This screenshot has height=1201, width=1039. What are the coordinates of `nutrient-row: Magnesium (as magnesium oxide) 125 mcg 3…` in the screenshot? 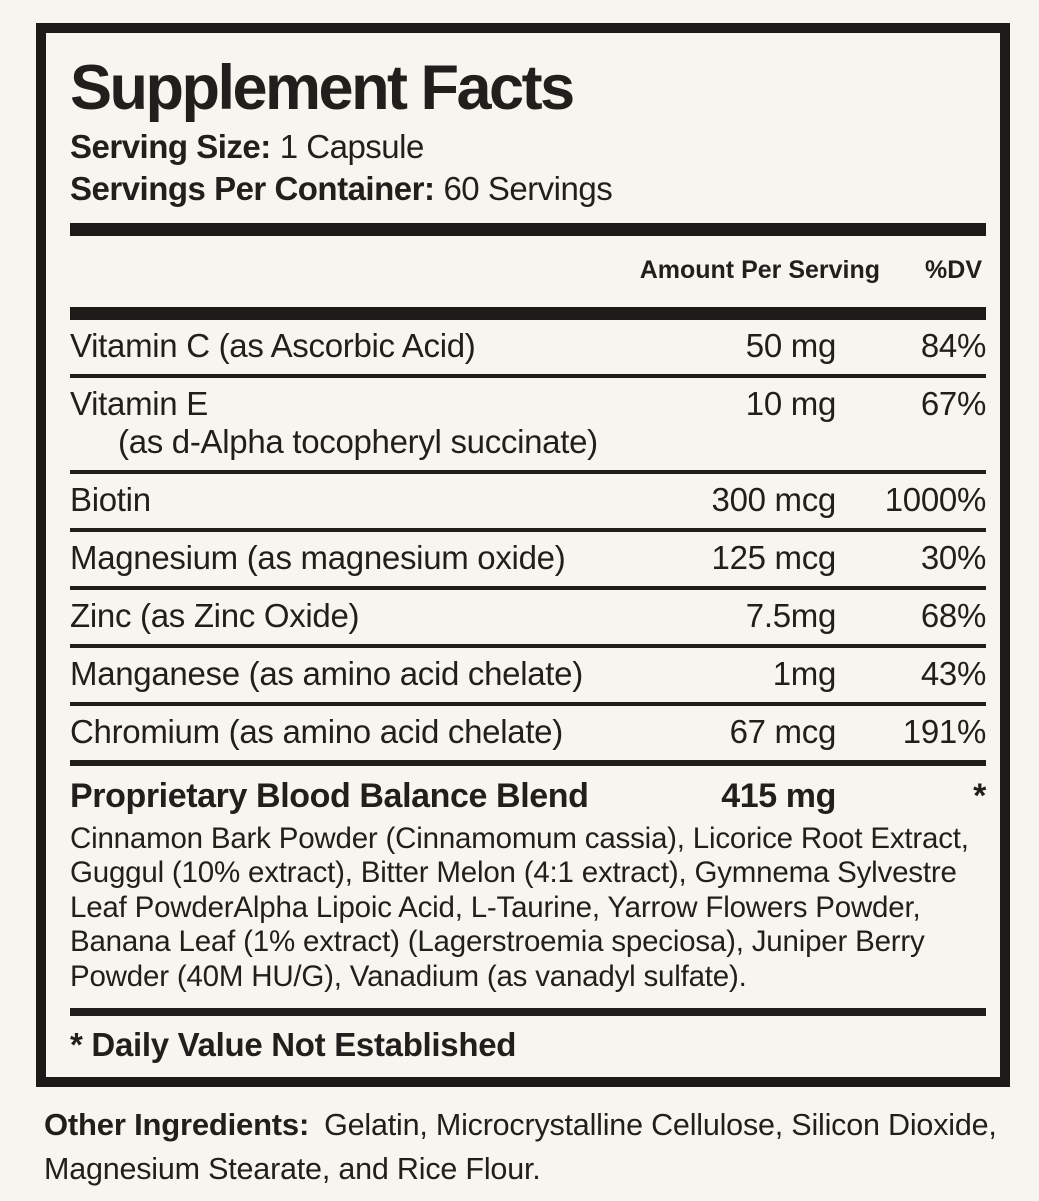 It's located at (528, 561).